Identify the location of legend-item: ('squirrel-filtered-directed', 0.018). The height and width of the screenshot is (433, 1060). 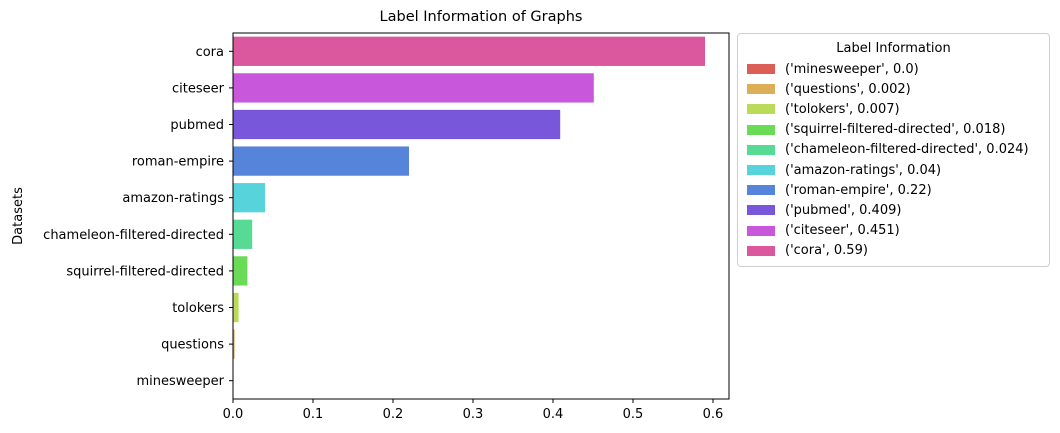
(876, 130).